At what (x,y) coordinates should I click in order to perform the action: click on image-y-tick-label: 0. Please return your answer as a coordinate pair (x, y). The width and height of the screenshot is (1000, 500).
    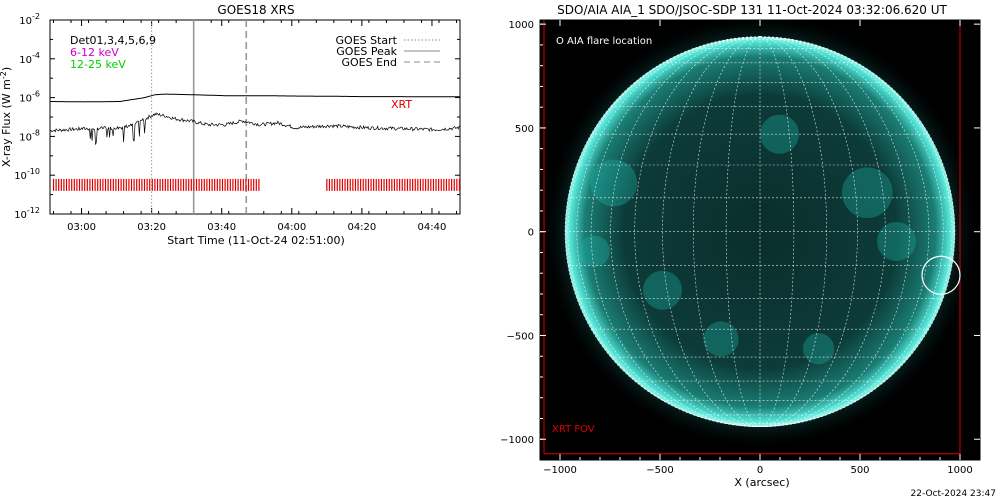
    Looking at the image, I should click on (531, 233).